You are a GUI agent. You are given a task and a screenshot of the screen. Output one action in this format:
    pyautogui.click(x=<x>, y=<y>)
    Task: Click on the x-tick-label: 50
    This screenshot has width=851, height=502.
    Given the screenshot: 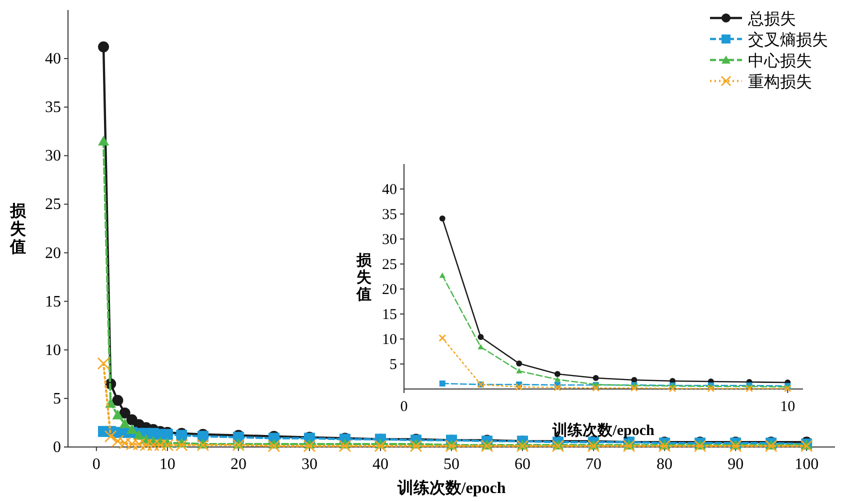 What is the action you would take?
    pyautogui.click(x=452, y=464)
    